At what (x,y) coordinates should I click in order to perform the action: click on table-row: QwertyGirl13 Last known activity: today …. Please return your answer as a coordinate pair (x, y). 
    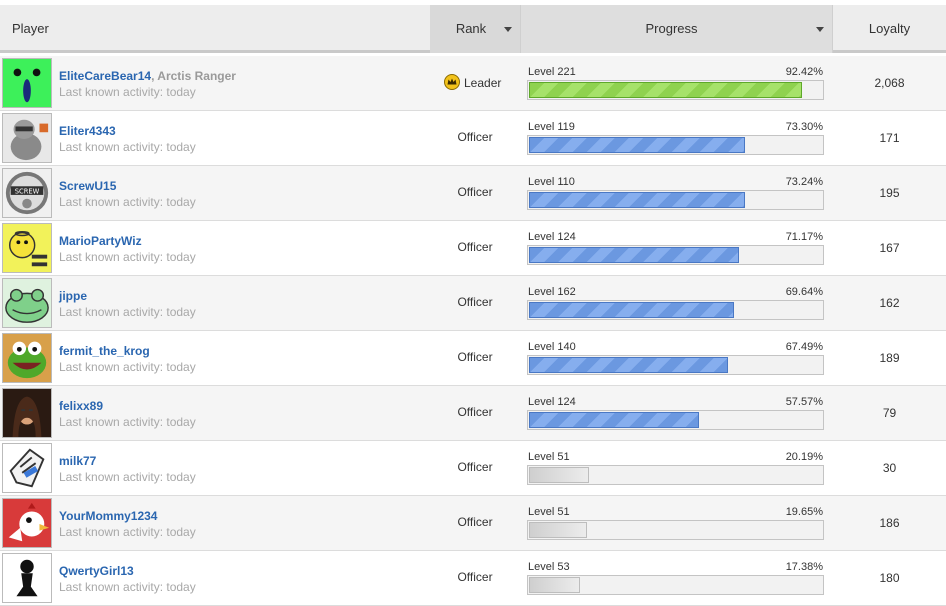
    Looking at the image, I should click on (473, 578).